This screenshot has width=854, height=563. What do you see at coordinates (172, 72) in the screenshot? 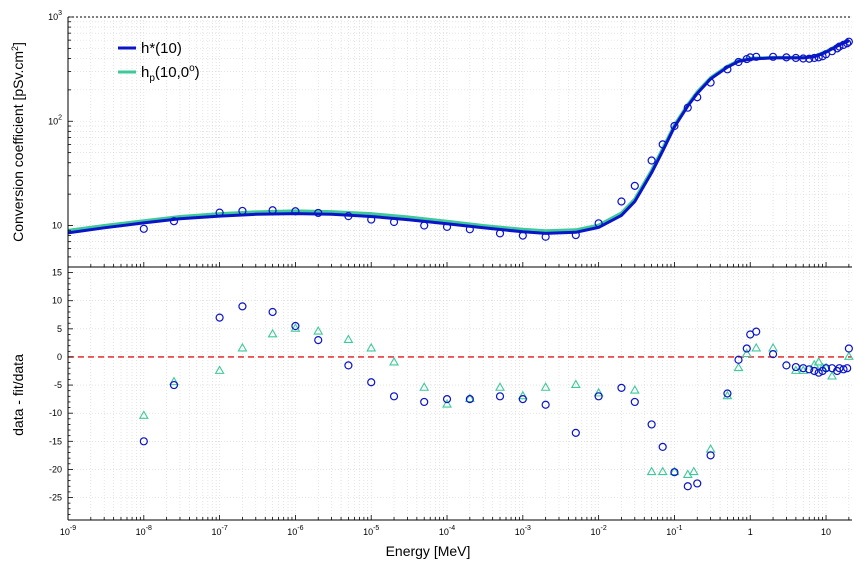
I see `legend-hp-args: (10,0` at bounding box center [172, 72].